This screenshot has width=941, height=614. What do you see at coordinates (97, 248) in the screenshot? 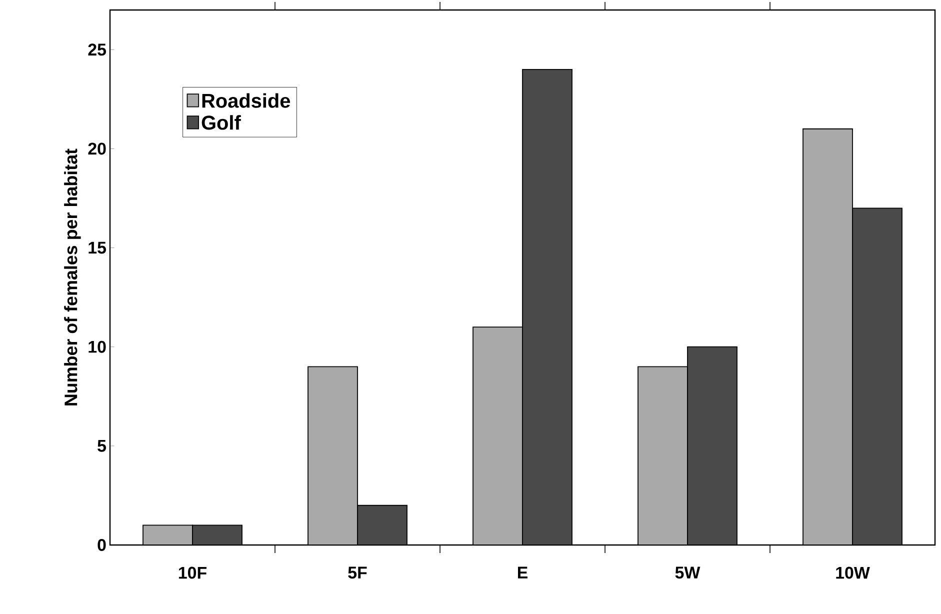
I see `y-tick-label: 15` at bounding box center [97, 248].